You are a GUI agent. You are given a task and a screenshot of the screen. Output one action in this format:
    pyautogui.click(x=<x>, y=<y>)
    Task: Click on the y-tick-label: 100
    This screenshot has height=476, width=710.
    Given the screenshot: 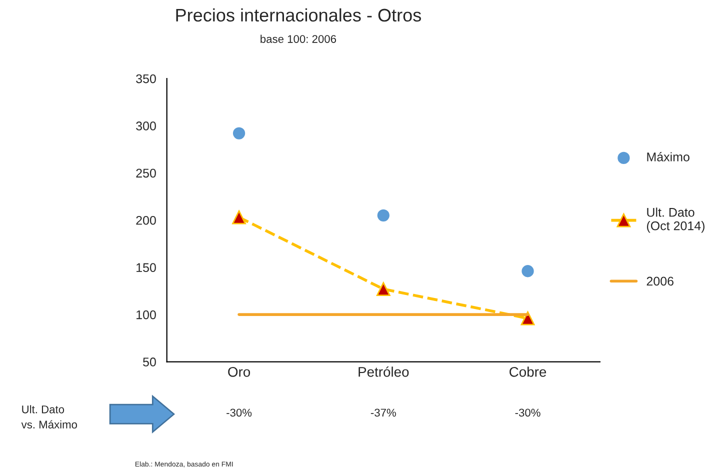 What is the action you would take?
    pyautogui.click(x=146, y=315)
    